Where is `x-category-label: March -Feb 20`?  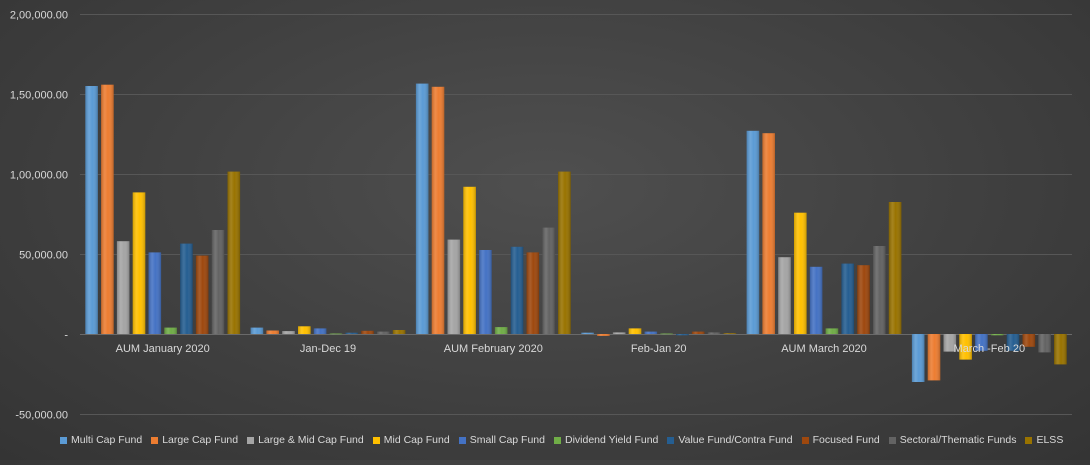 x-category-label: March -Feb 20 is located at coordinates (990, 349).